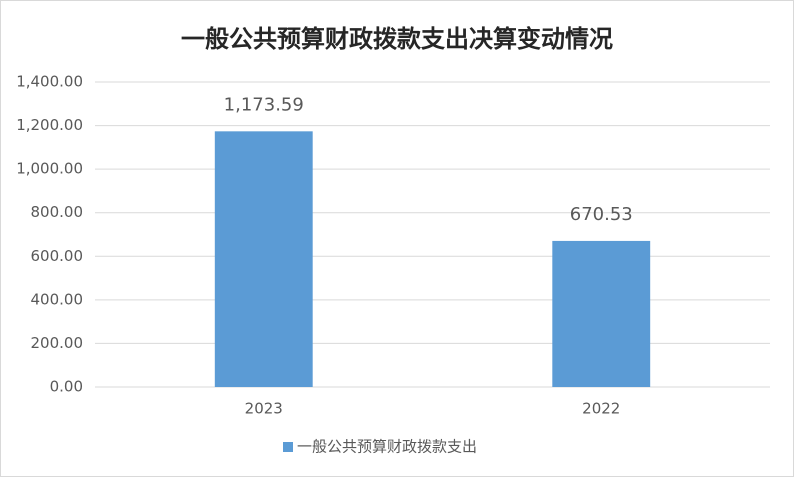 Image resolution: width=794 pixels, height=477 pixels. Describe the element at coordinates (397, 39) in the screenshot. I see `chart-title: 一般公共预算财政拨款支出决算变动情况` at that location.